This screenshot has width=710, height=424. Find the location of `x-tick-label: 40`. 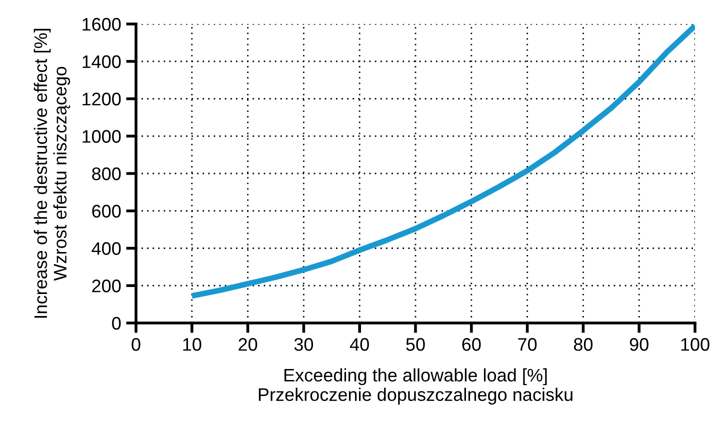

x-tick-label: 40 is located at coordinates (359, 344).